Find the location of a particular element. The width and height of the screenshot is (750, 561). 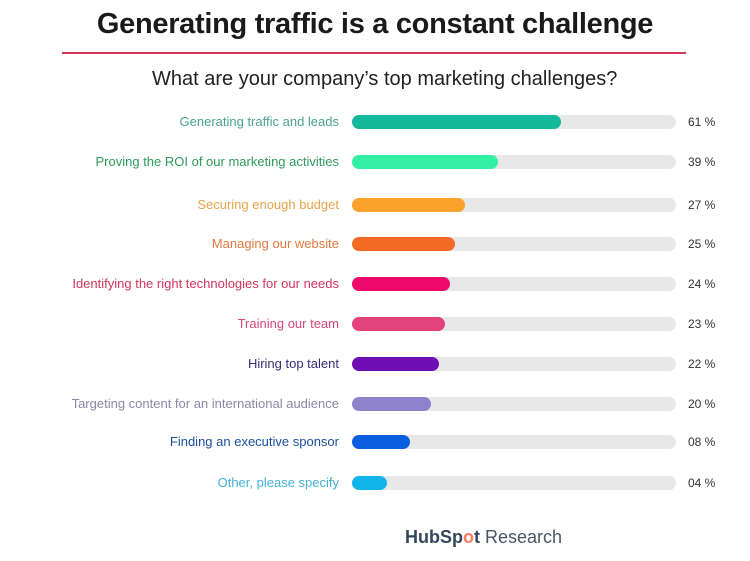

hubspot-research-logo: HubSpot Research is located at coordinates (483, 537).